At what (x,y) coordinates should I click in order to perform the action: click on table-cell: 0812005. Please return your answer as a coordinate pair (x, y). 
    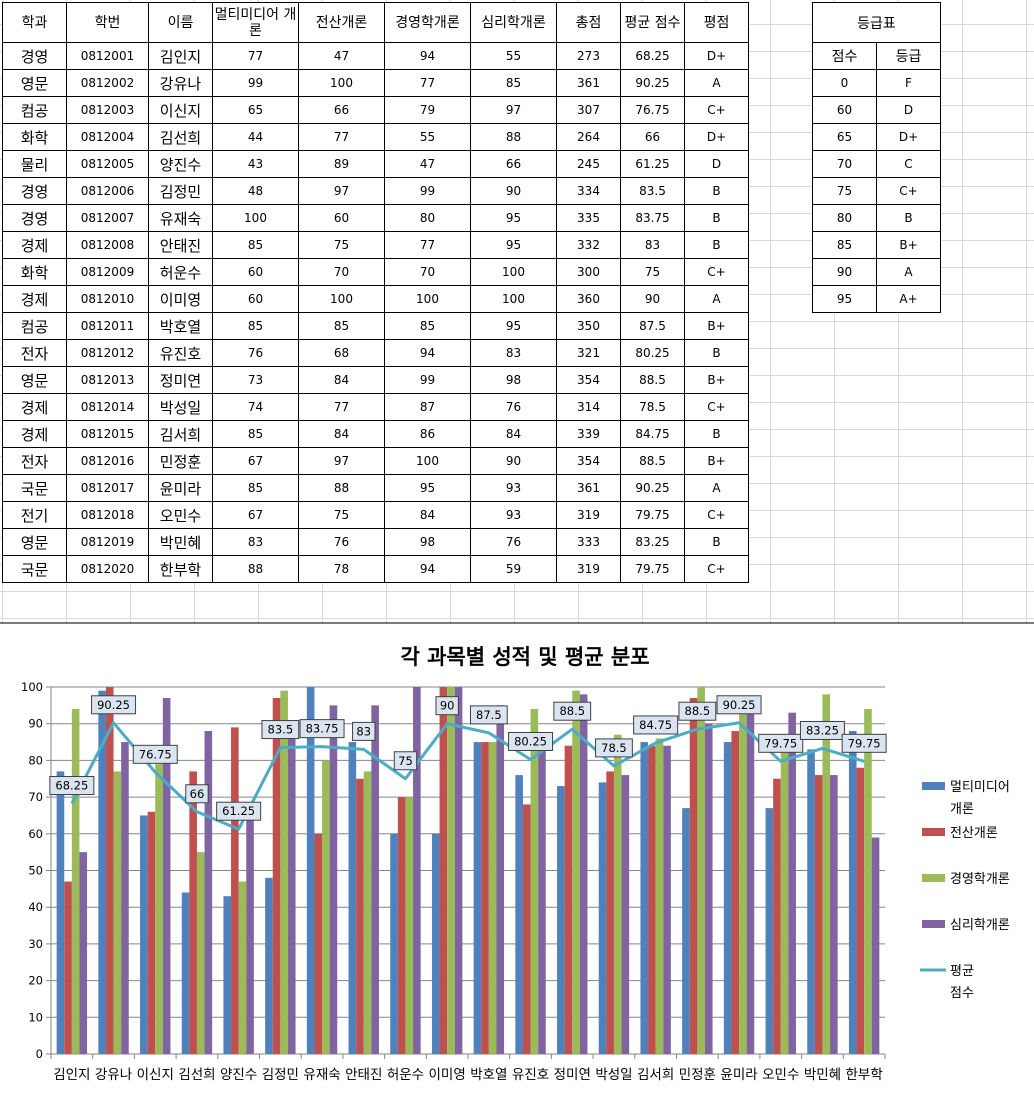
    Looking at the image, I should click on (108, 164).